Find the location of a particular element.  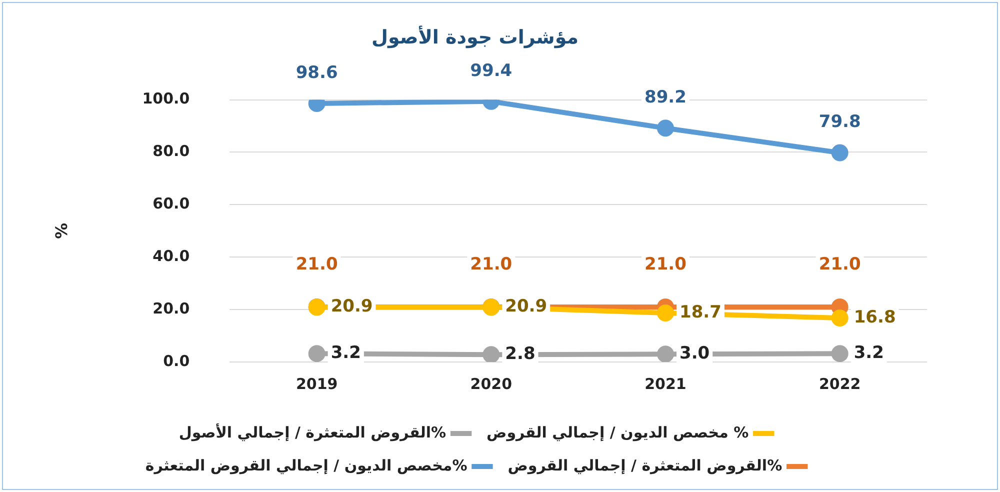

data-label: 3.0 is located at coordinates (694, 354).